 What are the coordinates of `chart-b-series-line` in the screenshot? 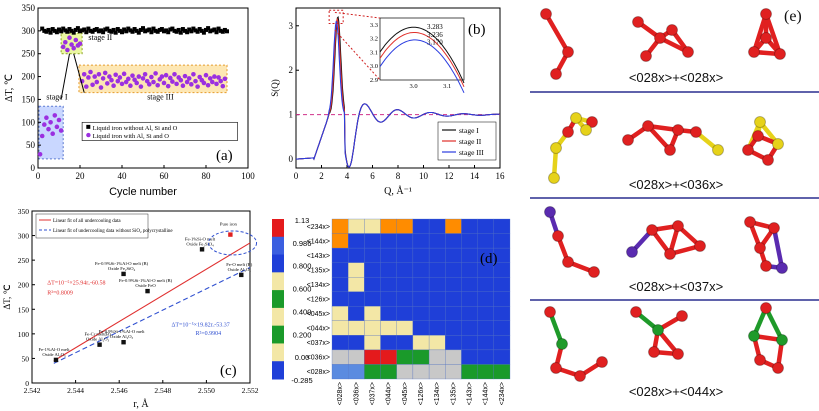 It's located at (398, 94).